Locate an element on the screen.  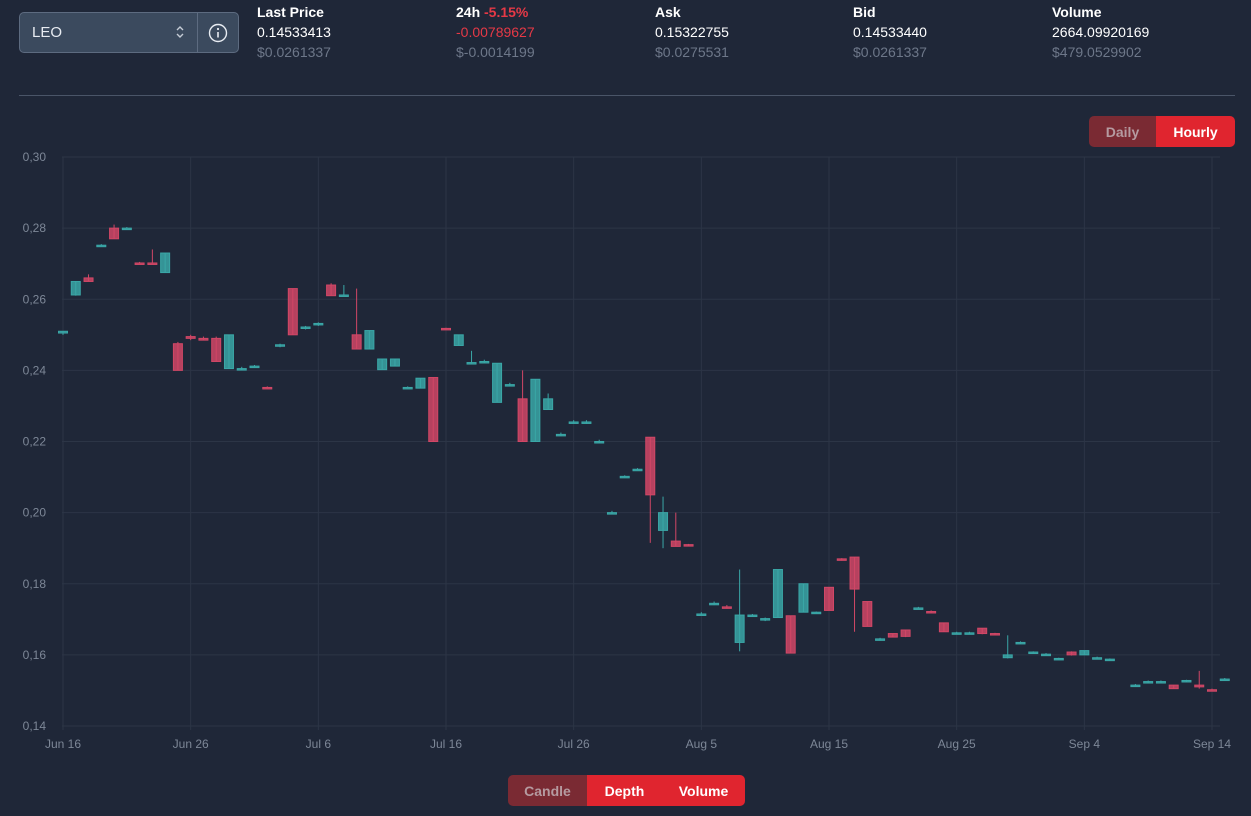
stat-volume-label: Volume is located at coordinates (1077, 12).